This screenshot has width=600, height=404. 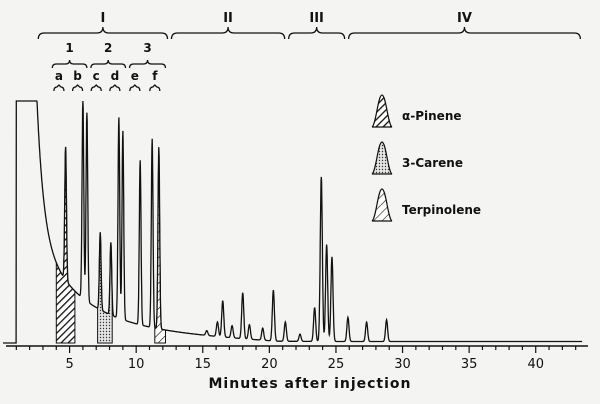 I want to click on legend-entry: Terpinolene, so click(x=426, y=205).